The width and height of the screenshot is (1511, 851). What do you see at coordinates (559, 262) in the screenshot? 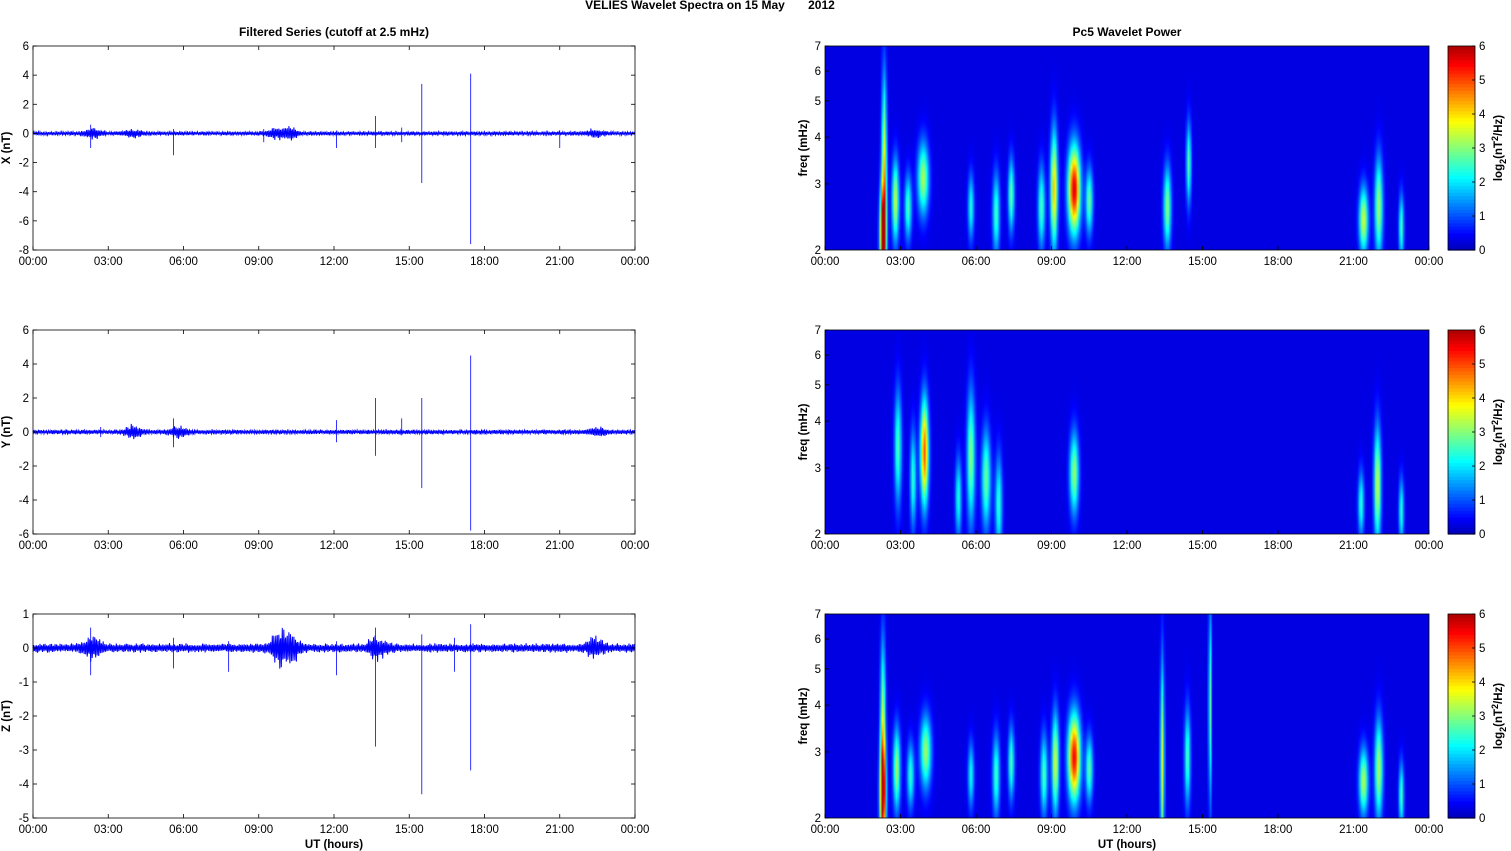
I see `x-tick-label: 21:00` at bounding box center [559, 262].